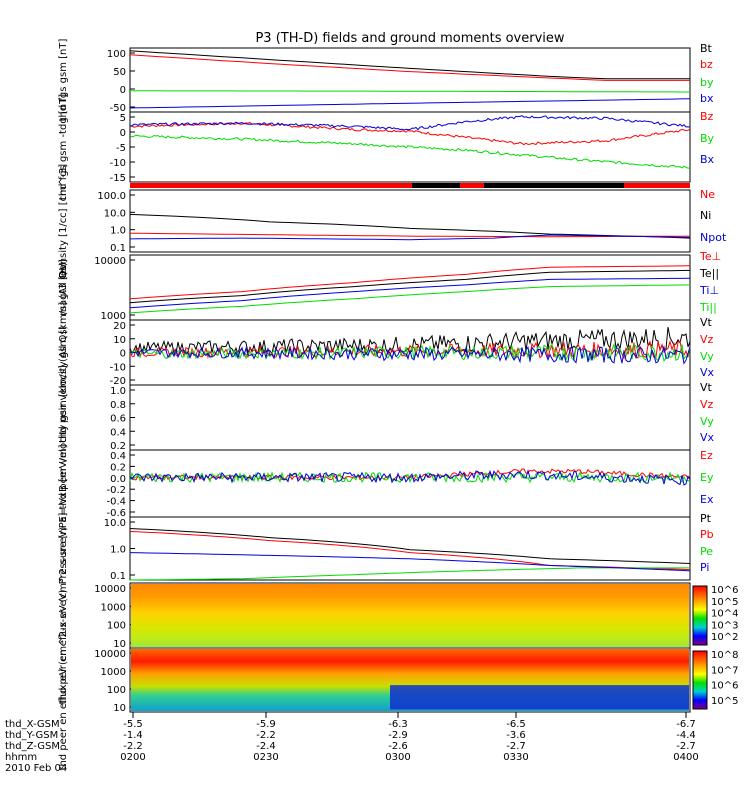 The height and width of the screenshot is (804, 750). Describe the element at coordinates (118, 231) in the screenshot. I see `ytick-density: 1.0` at that location.